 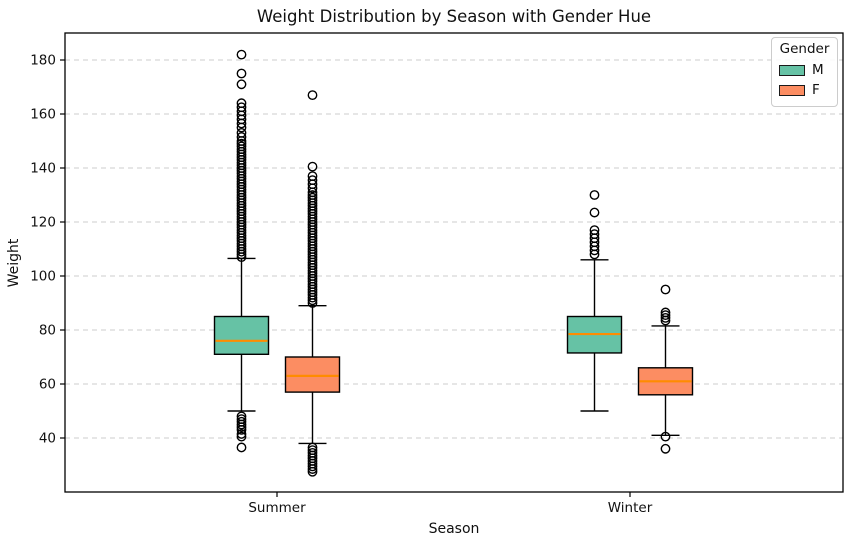 What do you see at coordinates (792, 70) in the screenshot?
I see `legend-swatch-m` at bounding box center [792, 70].